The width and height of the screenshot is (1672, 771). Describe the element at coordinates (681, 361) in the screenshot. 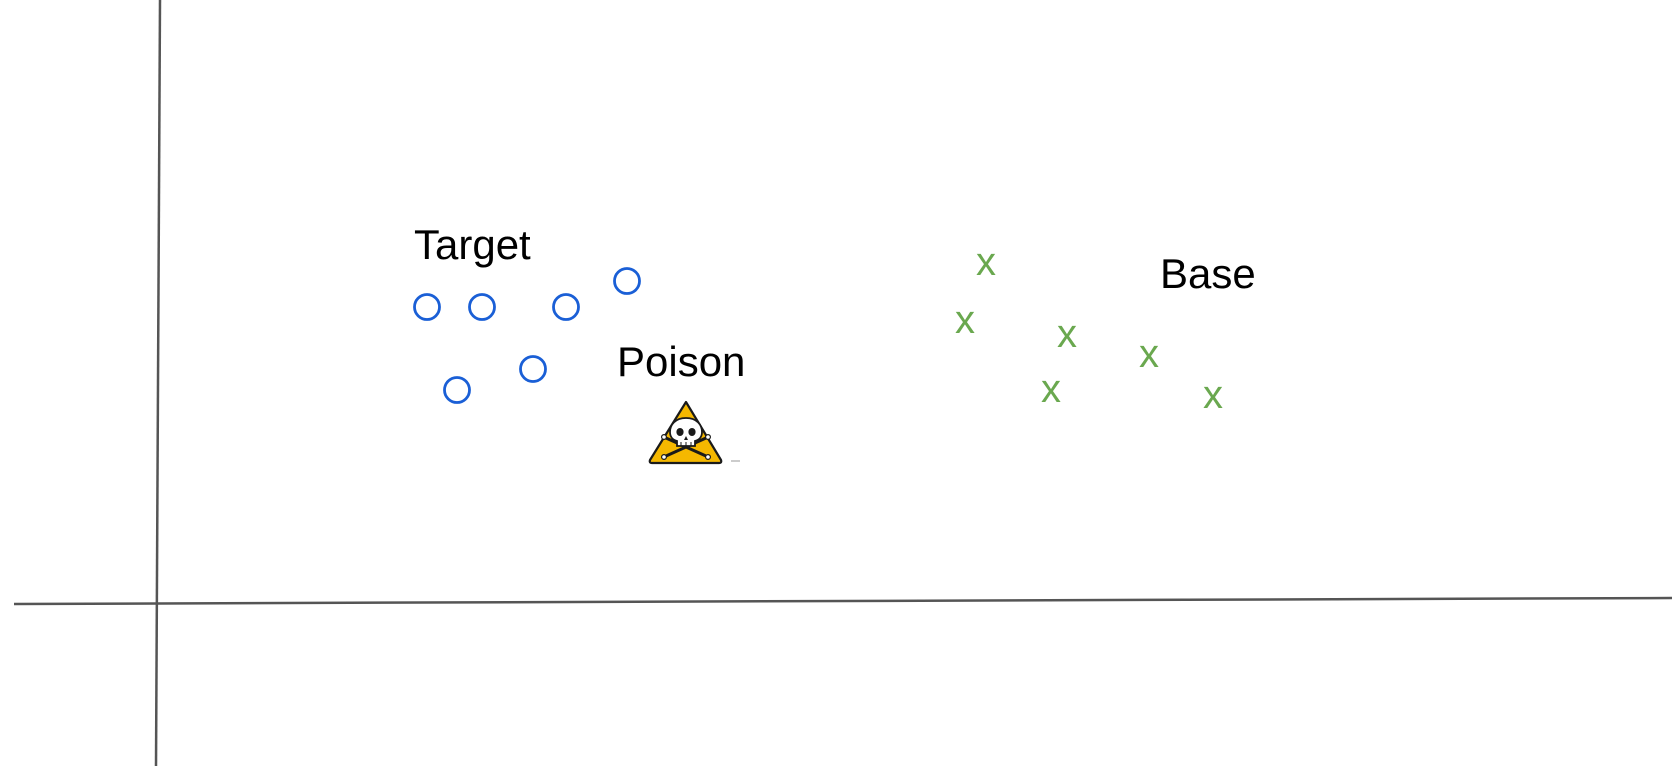

I see `poison-label: Poison` at that location.